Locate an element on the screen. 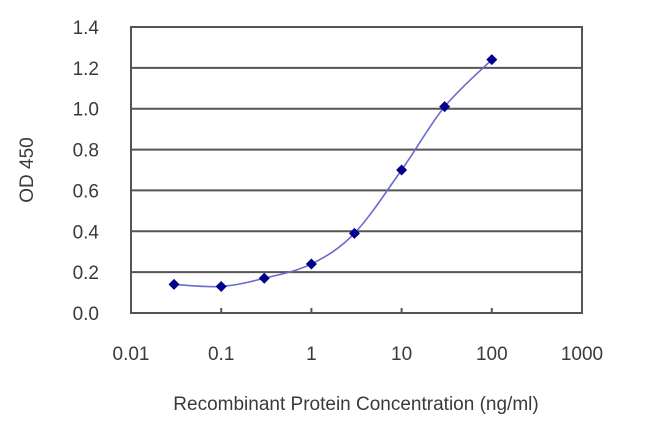 The height and width of the screenshot is (433, 650). y-tick-label: 1.2 is located at coordinates (86, 69).